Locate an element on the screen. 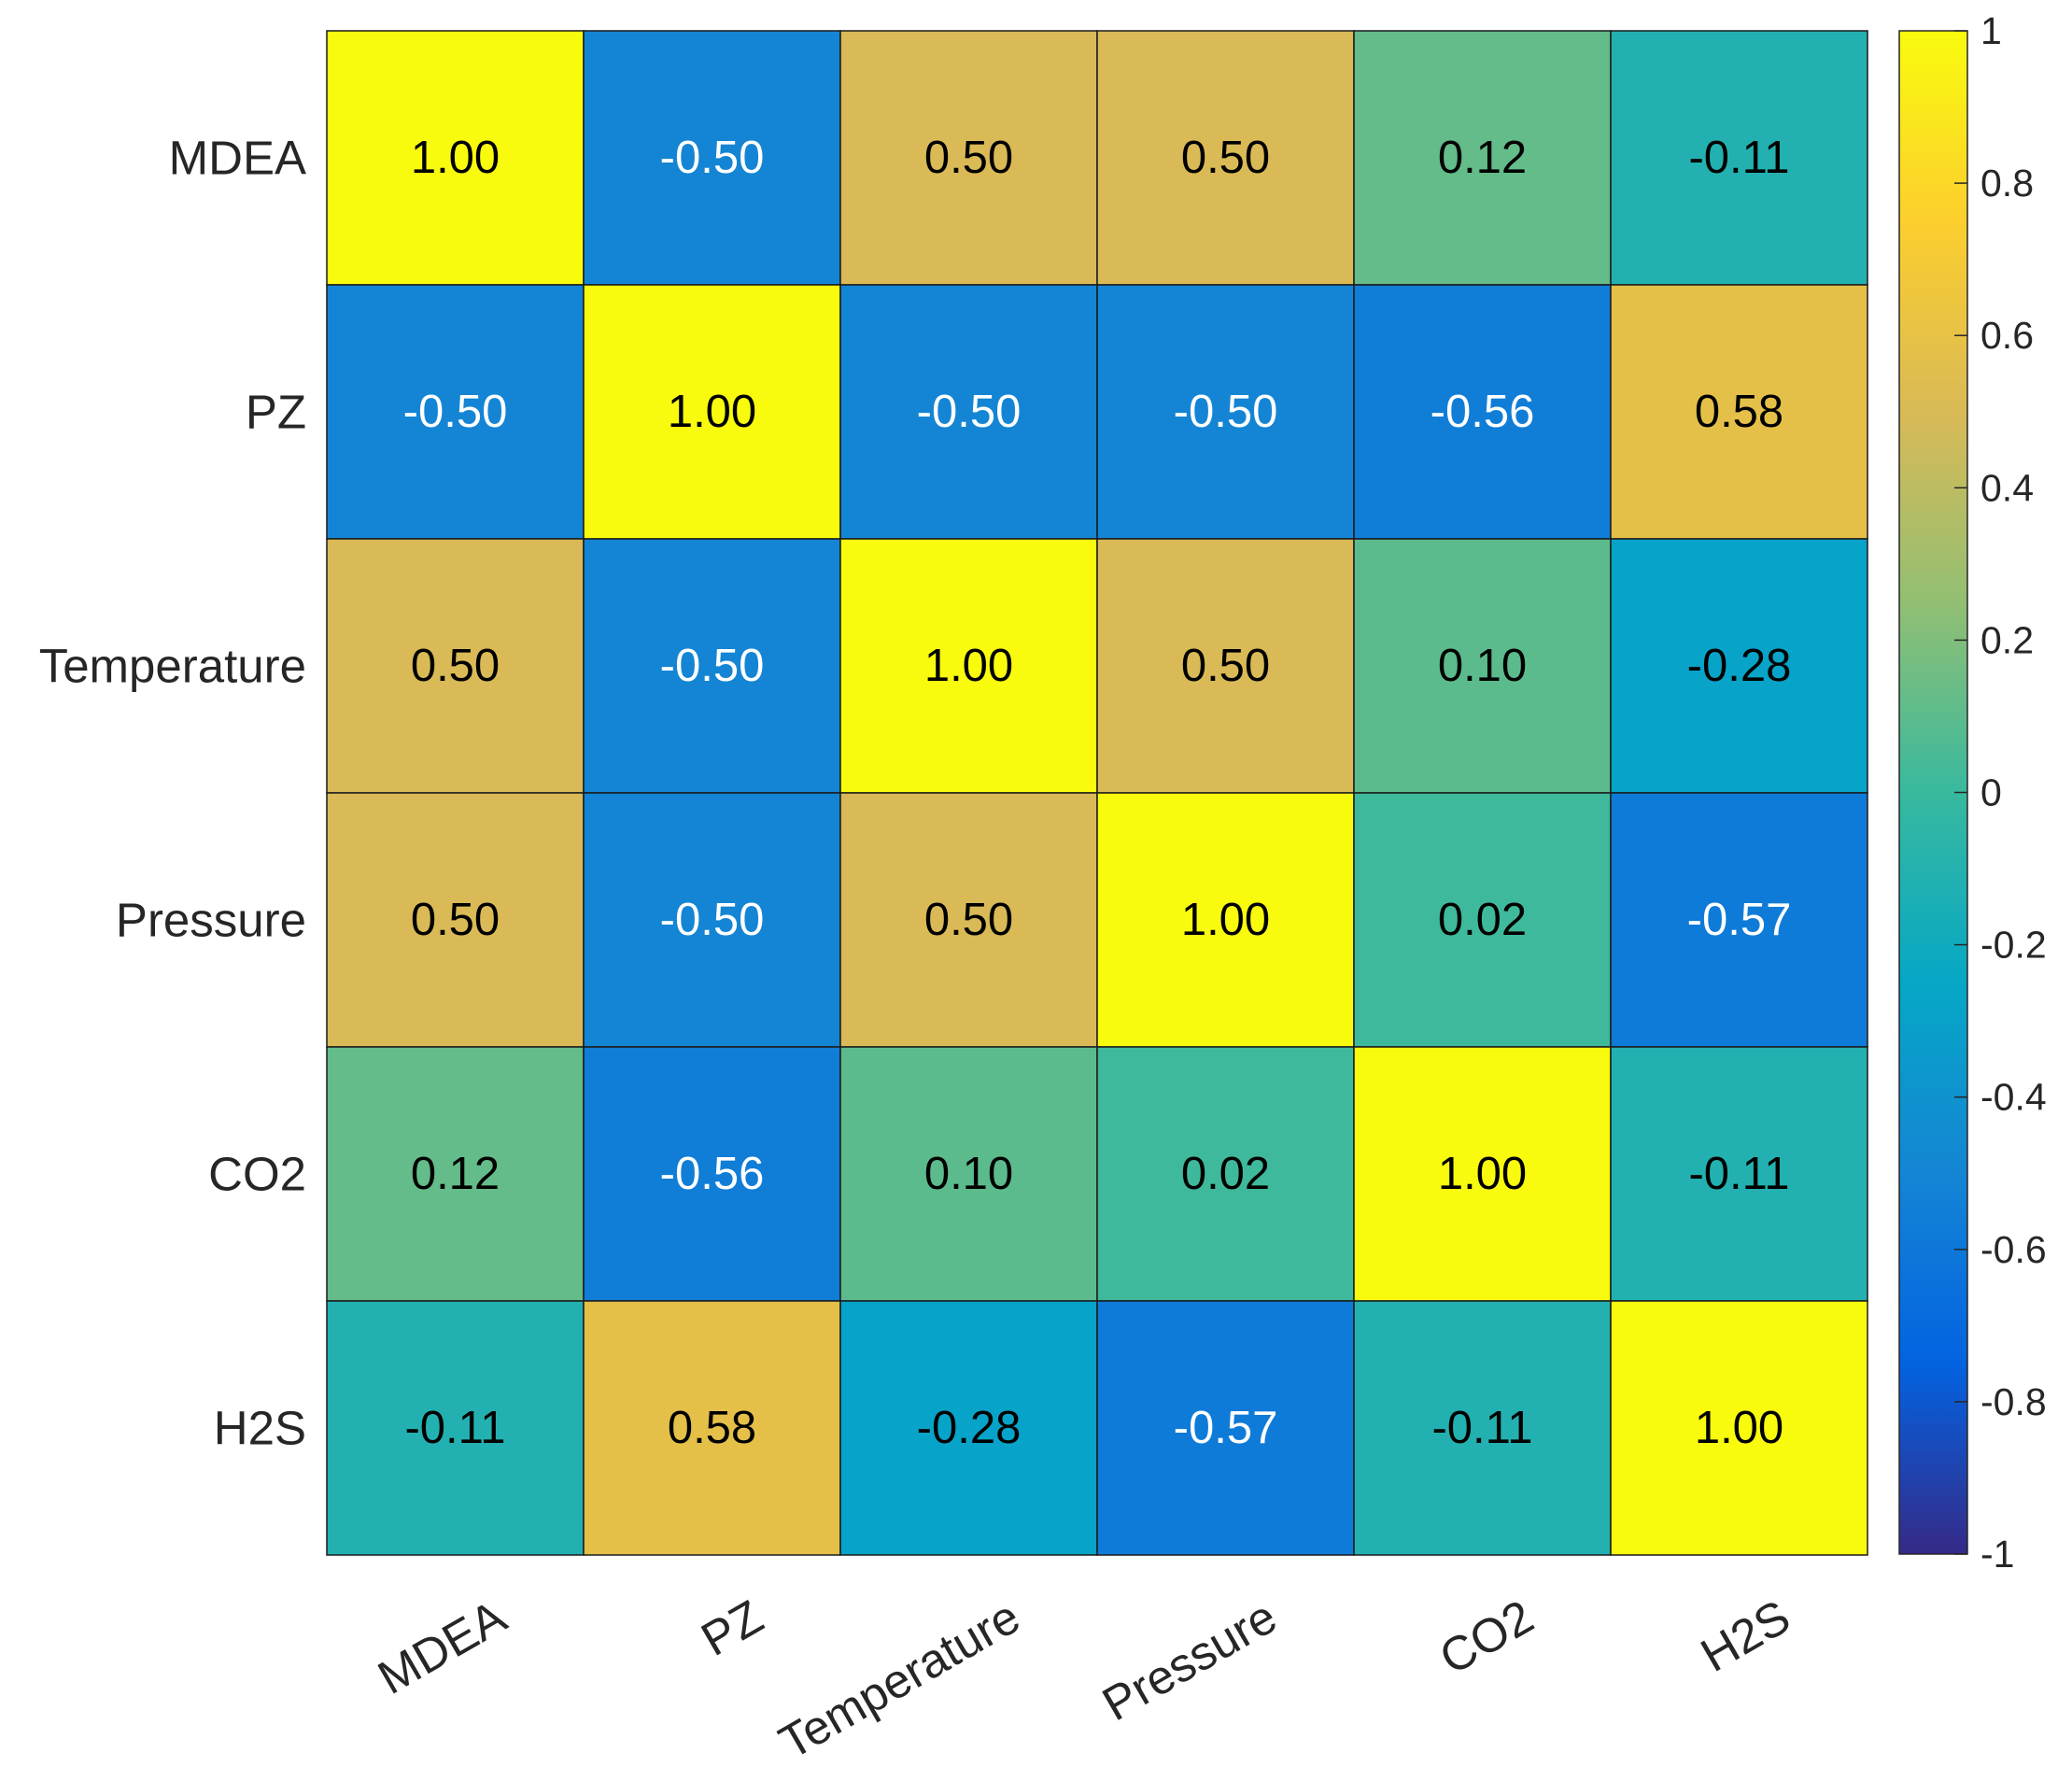 Image resolution: width=2072 pixels, height=1767 pixels. colorbar: -1 -0.8 -0.6 -0.4 -0.2 0 0.2 0.4 0.6 0.8 1 is located at coordinates (1973, 792).